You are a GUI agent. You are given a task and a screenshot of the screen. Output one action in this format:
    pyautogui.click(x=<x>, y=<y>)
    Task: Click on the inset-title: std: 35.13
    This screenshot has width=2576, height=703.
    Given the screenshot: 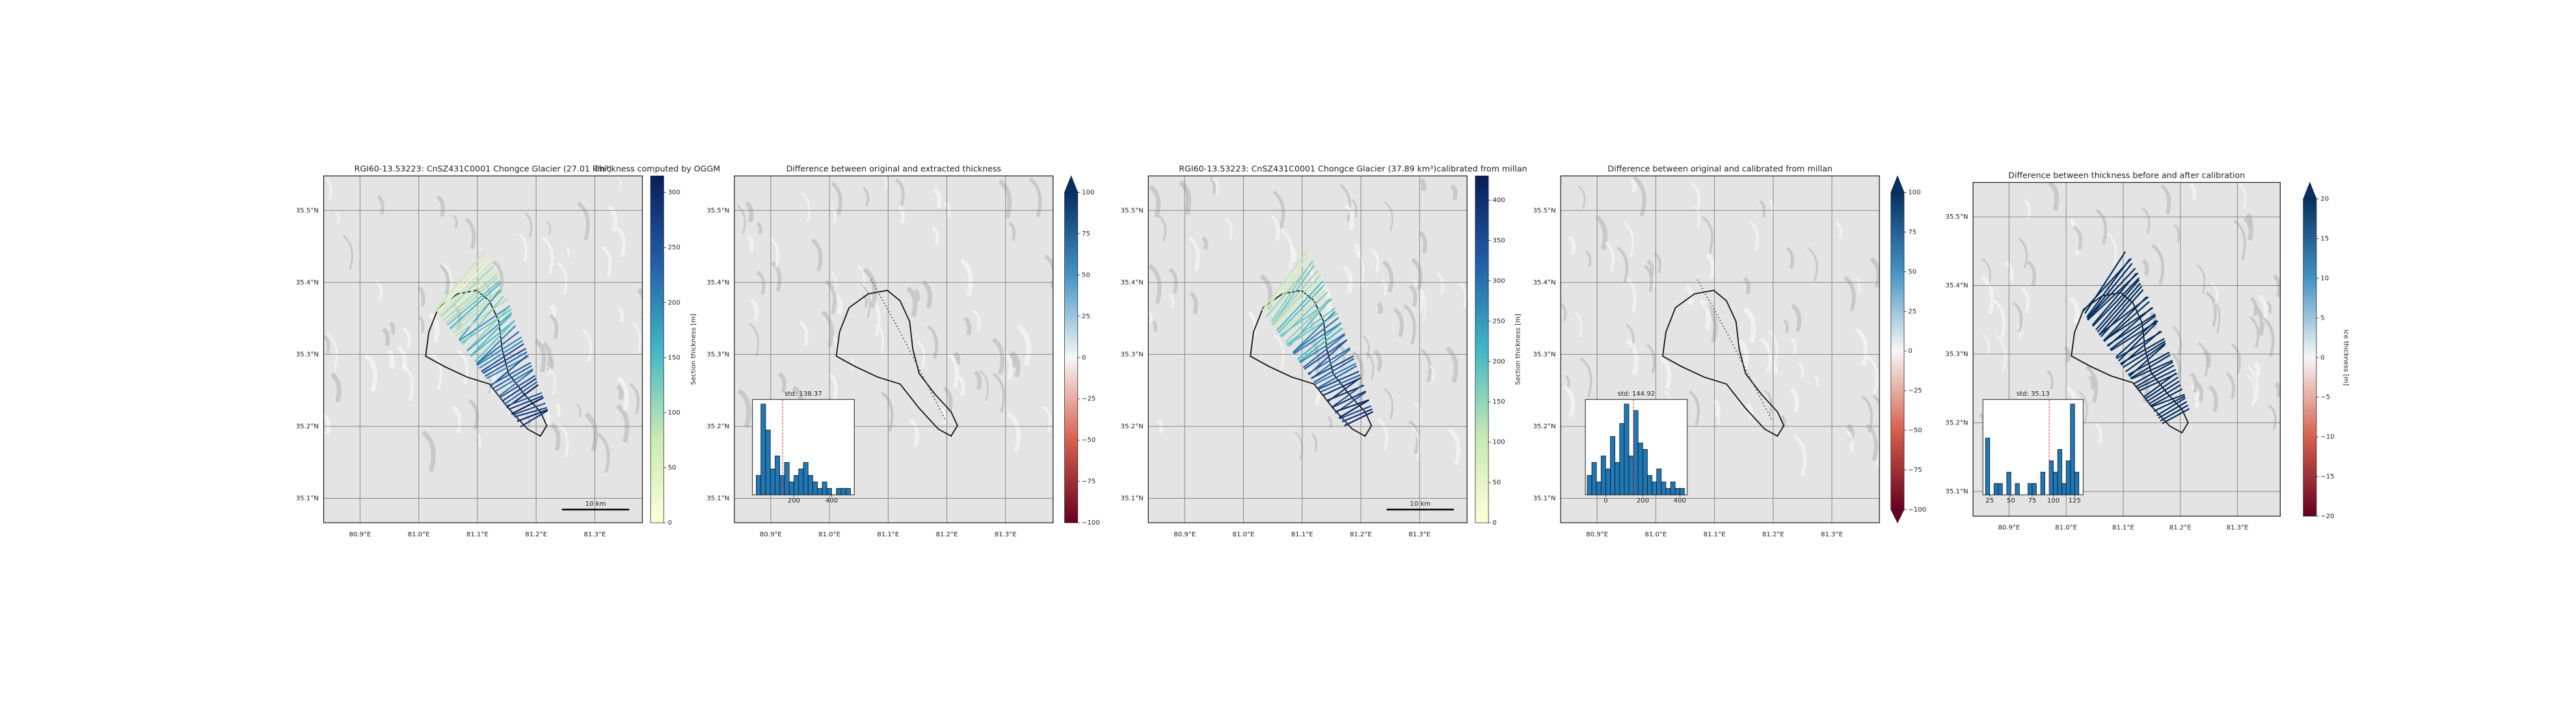 What is the action you would take?
    pyautogui.click(x=2033, y=394)
    